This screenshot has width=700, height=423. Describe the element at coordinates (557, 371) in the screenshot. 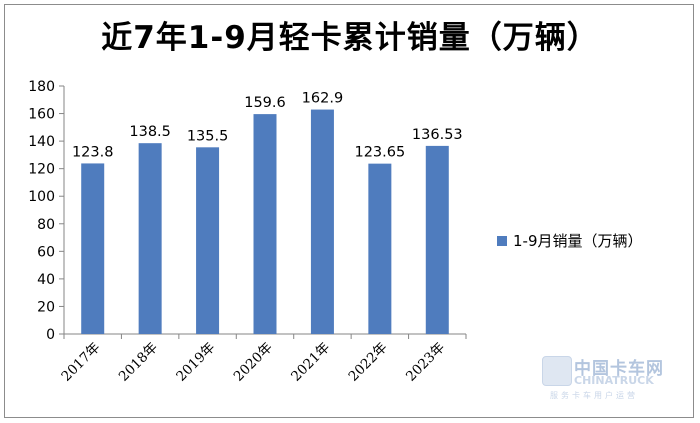

I see `truck-logo-icon` at that location.